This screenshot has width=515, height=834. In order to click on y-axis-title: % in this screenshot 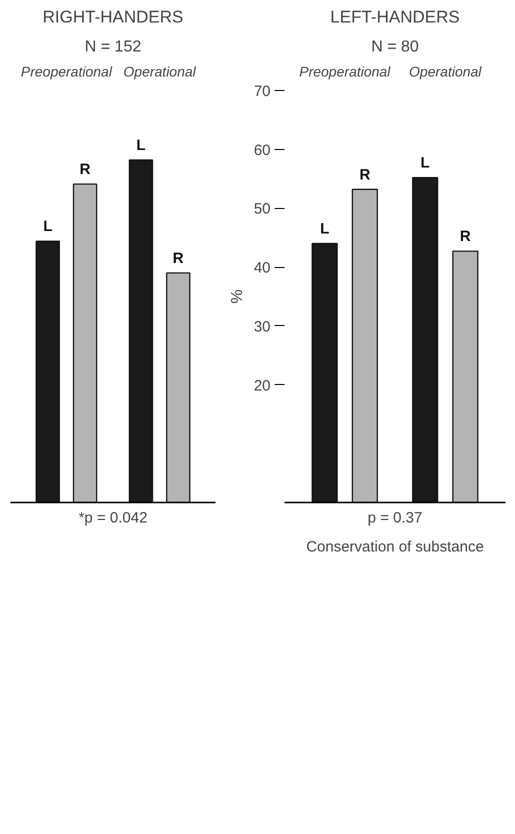, I will do `click(237, 296)`.